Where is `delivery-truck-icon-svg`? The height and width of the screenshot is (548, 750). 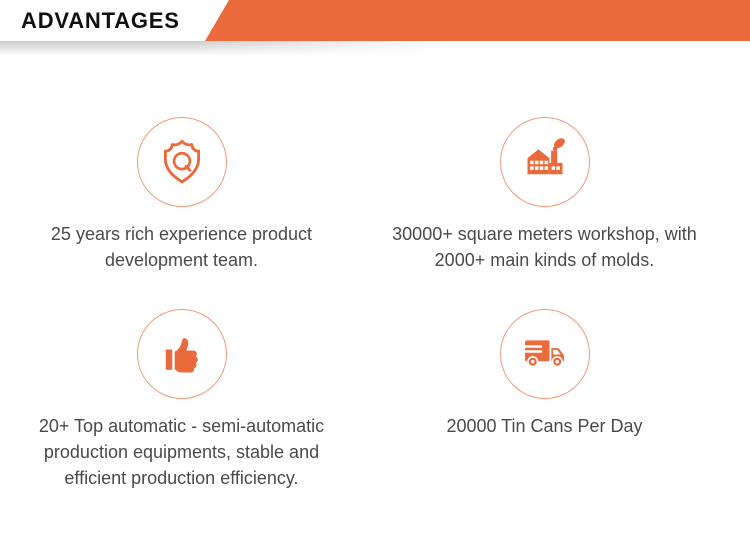 delivery-truck-icon-svg is located at coordinates (543, 354).